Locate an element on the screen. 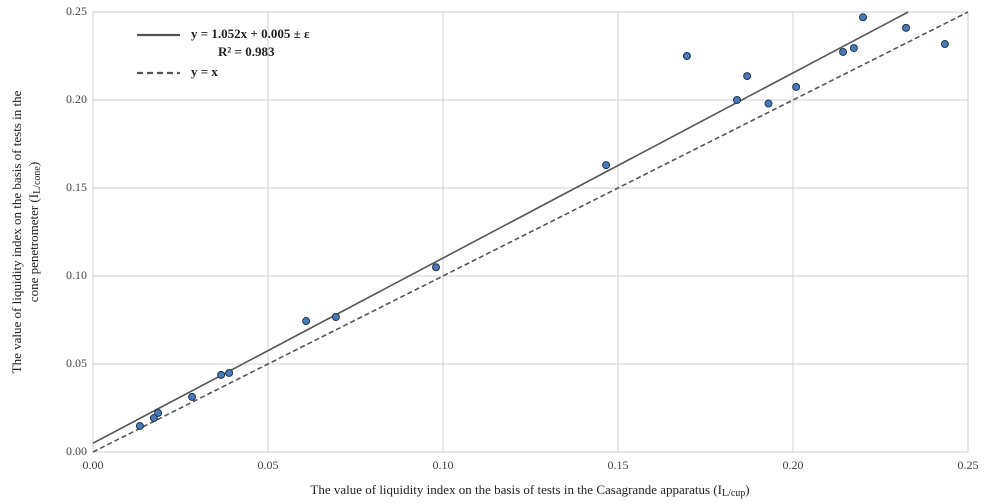  legend-label: y = x is located at coordinates (204, 71).